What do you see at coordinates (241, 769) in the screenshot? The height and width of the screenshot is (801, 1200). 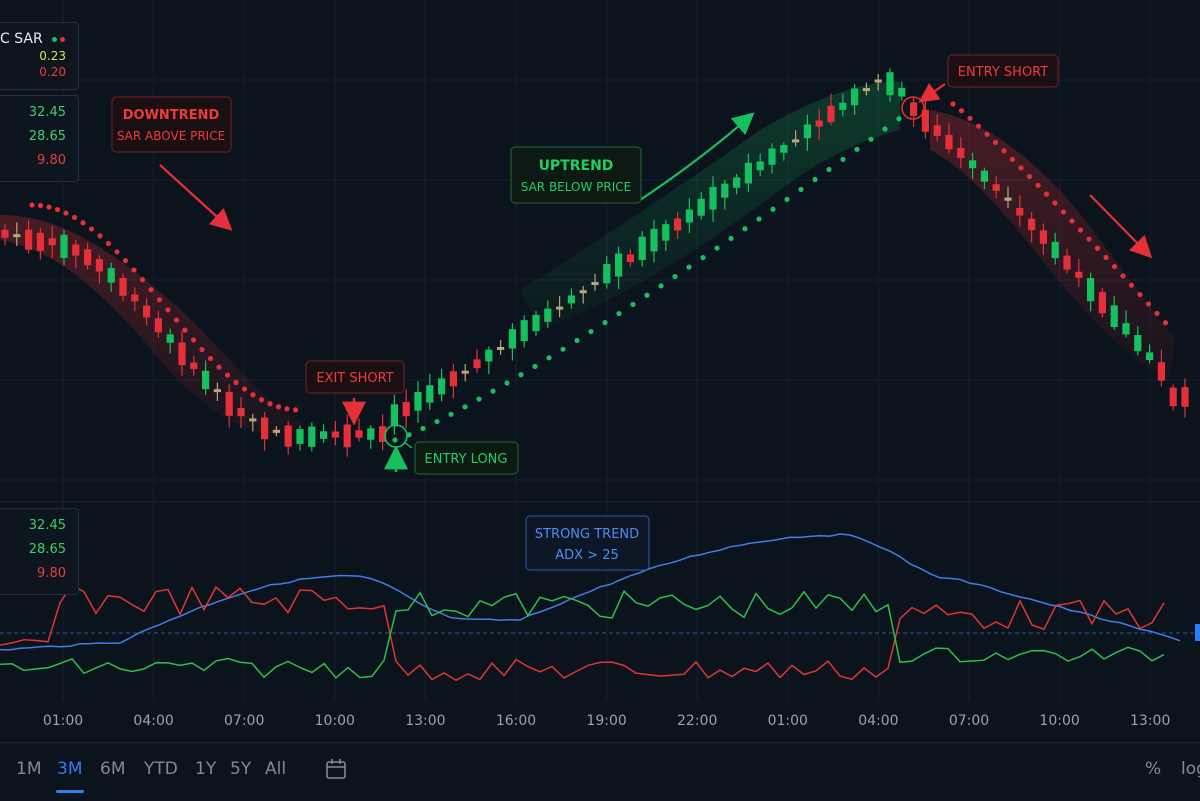 I see `range-button-5y: 5Y` at bounding box center [241, 769].